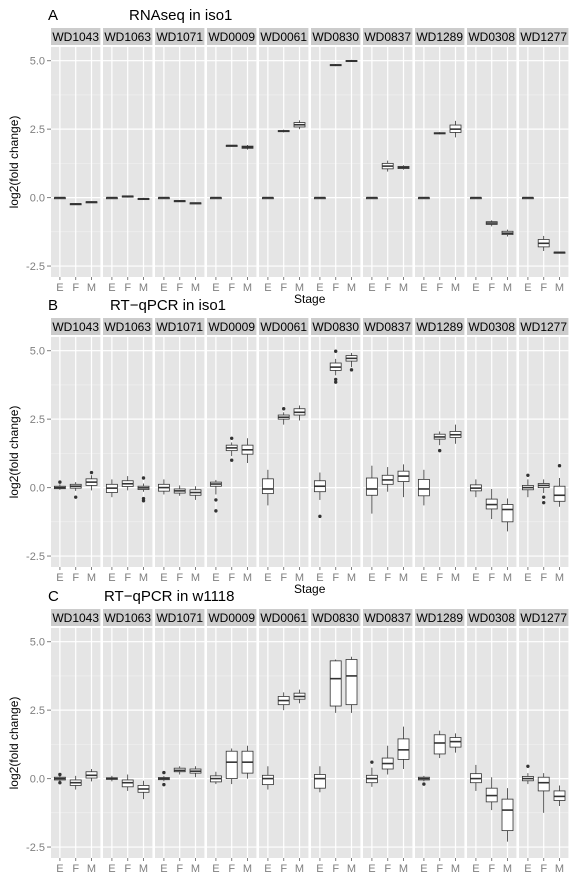  I want to click on x-axis-label: Stage, so click(310, 299).